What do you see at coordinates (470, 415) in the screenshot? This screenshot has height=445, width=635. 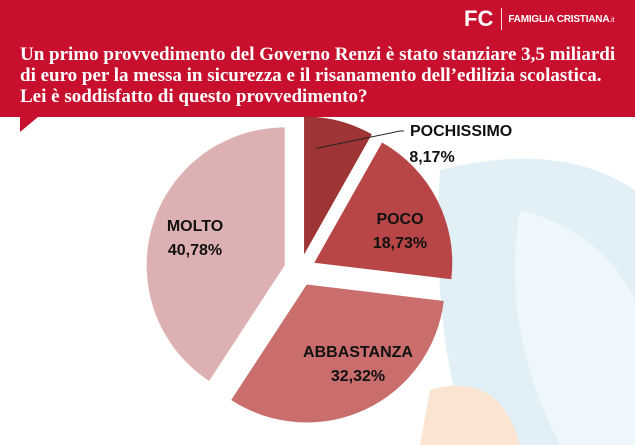 I see `bg-shape-peach` at bounding box center [470, 415].